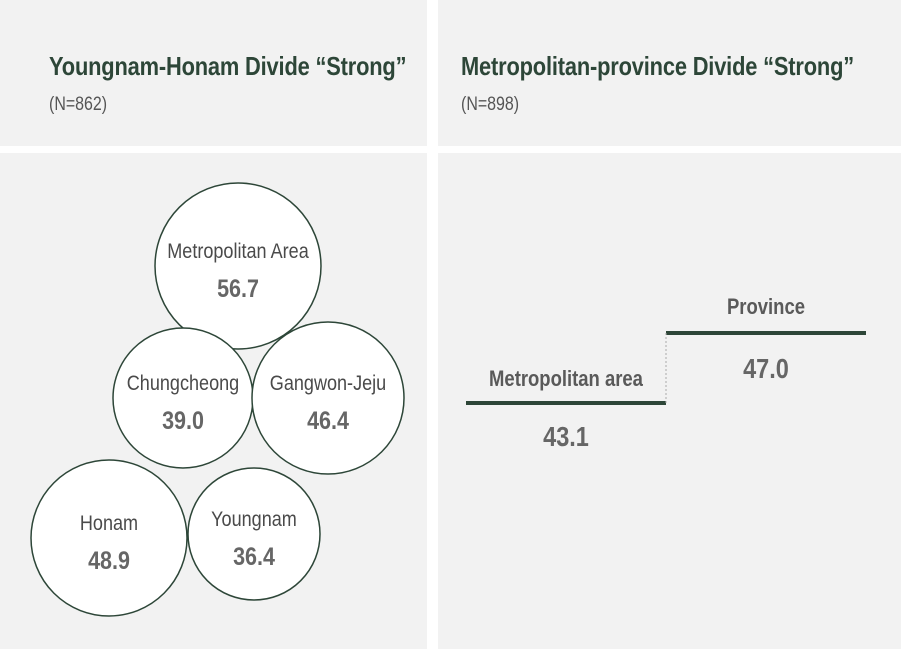 This screenshot has width=901, height=649. Describe the element at coordinates (328, 384) in the screenshot. I see `bubble-label: Gangwon-Jeju` at that location.